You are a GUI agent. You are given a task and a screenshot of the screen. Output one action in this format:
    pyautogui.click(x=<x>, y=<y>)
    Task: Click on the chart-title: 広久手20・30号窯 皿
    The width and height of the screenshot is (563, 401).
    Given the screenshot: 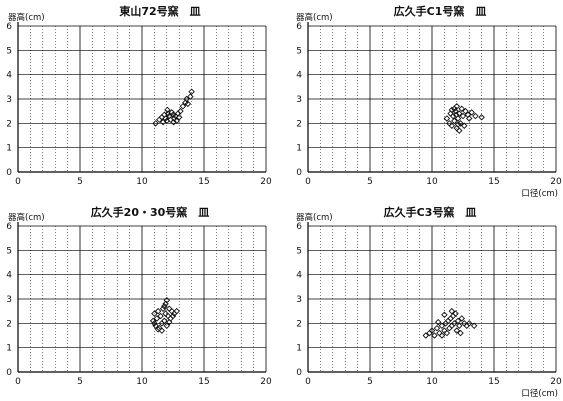 What is the action you would take?
    pyautogui.click(x=150, y=212)
    